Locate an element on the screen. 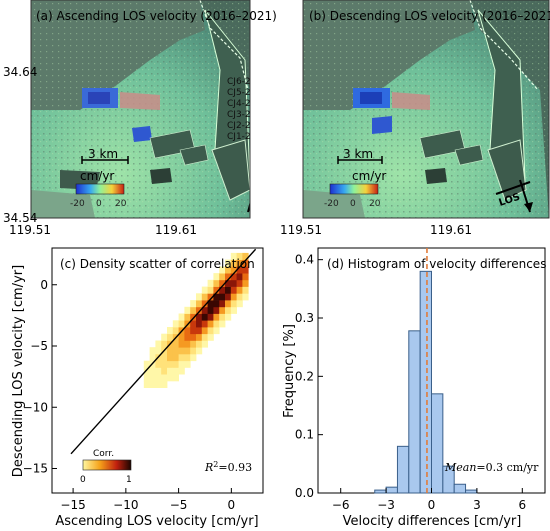  svg-text: -20 is located at coordinates (331, 204).